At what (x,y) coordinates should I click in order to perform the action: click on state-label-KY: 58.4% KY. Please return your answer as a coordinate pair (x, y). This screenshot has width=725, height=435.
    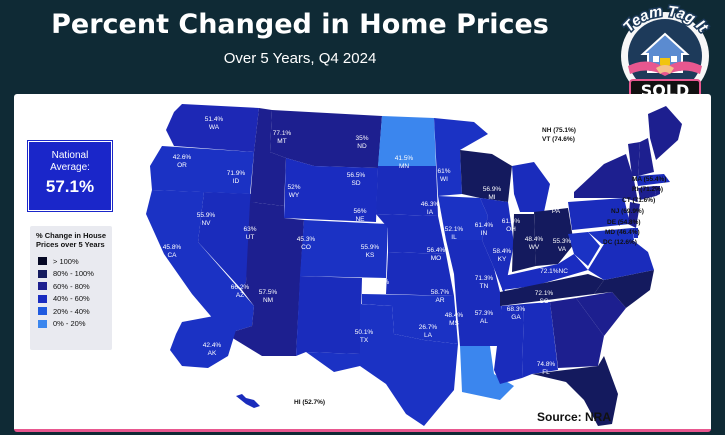
    Looking at the image, I should click on (502, 255).